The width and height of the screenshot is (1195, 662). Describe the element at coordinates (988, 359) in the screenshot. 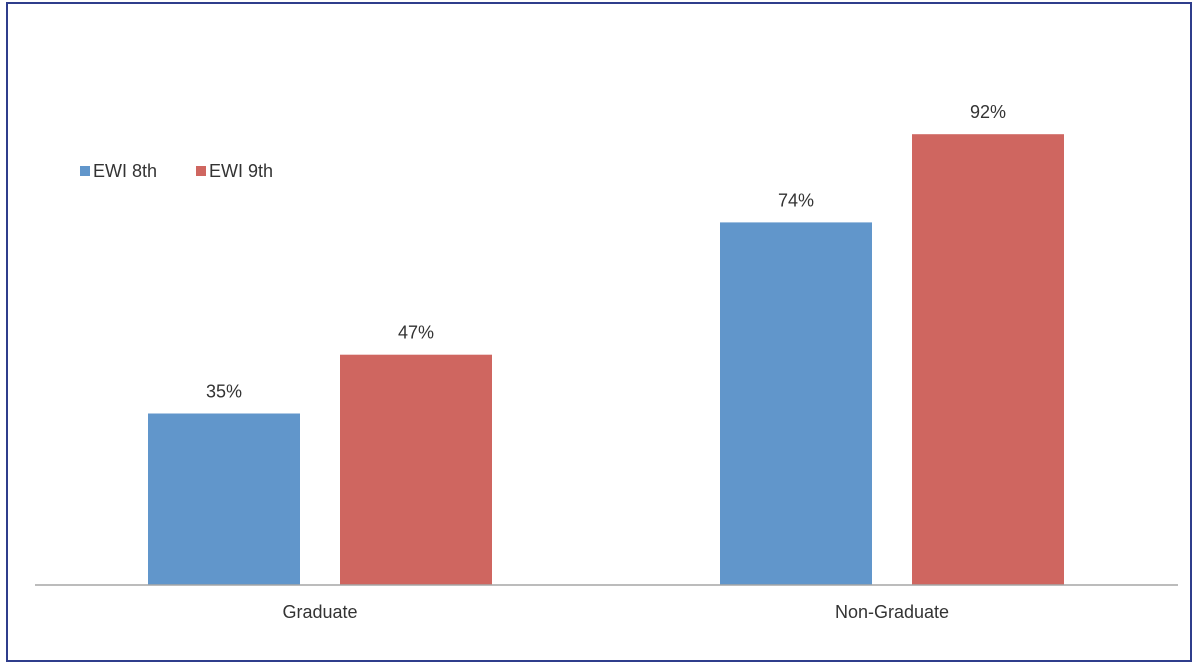

I see `bar-non-graduate-ewi-9th` at that location.